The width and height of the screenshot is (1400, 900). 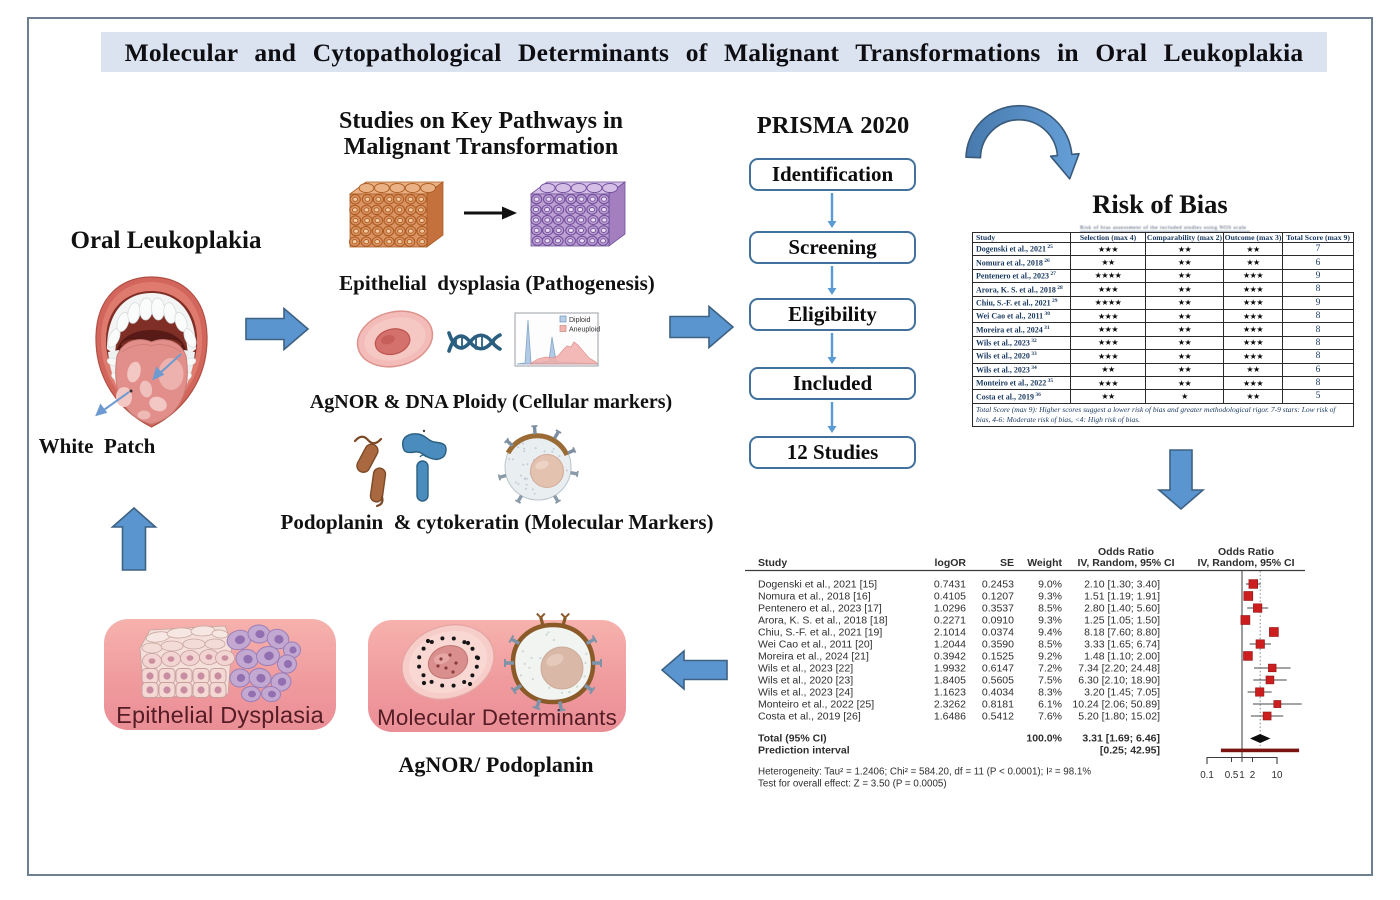 What do you see at coordinates (998, 681) in the screenshot?
I see `svg-text: 0.5605` at bounding box center [998, 681].